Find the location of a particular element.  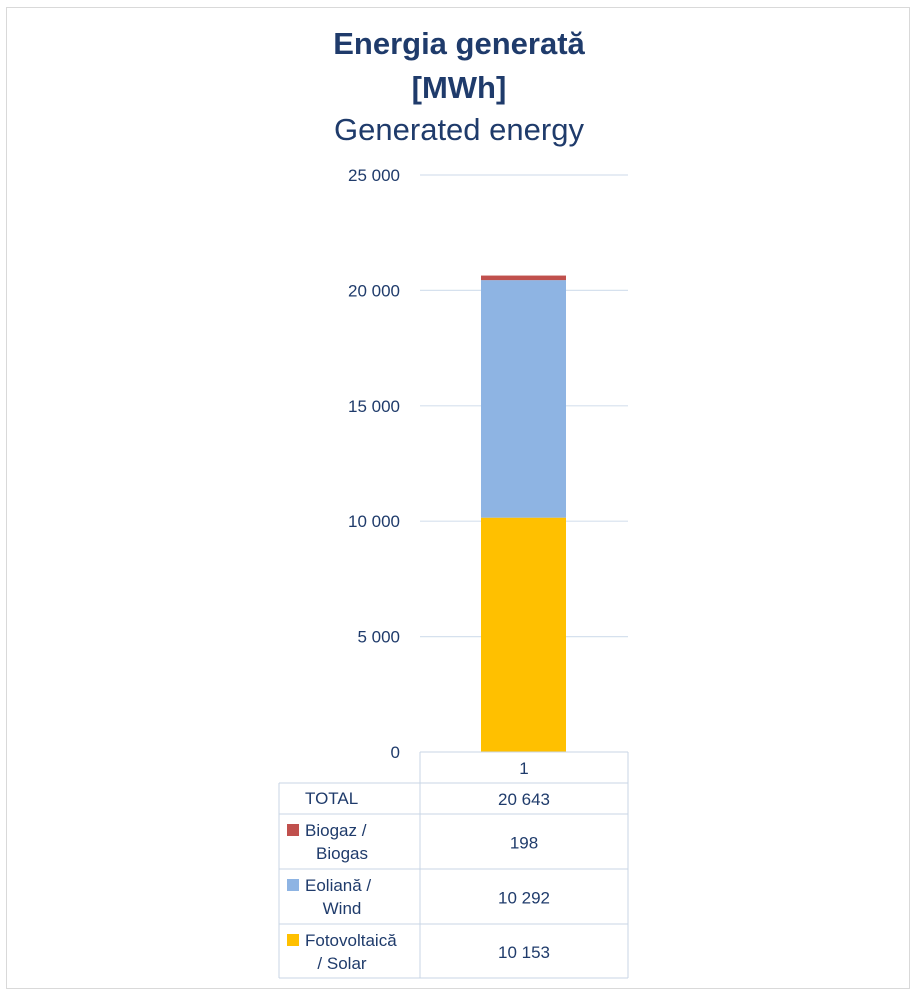

legend-label: Fotovoltaică is located at coordinates (351, 940).